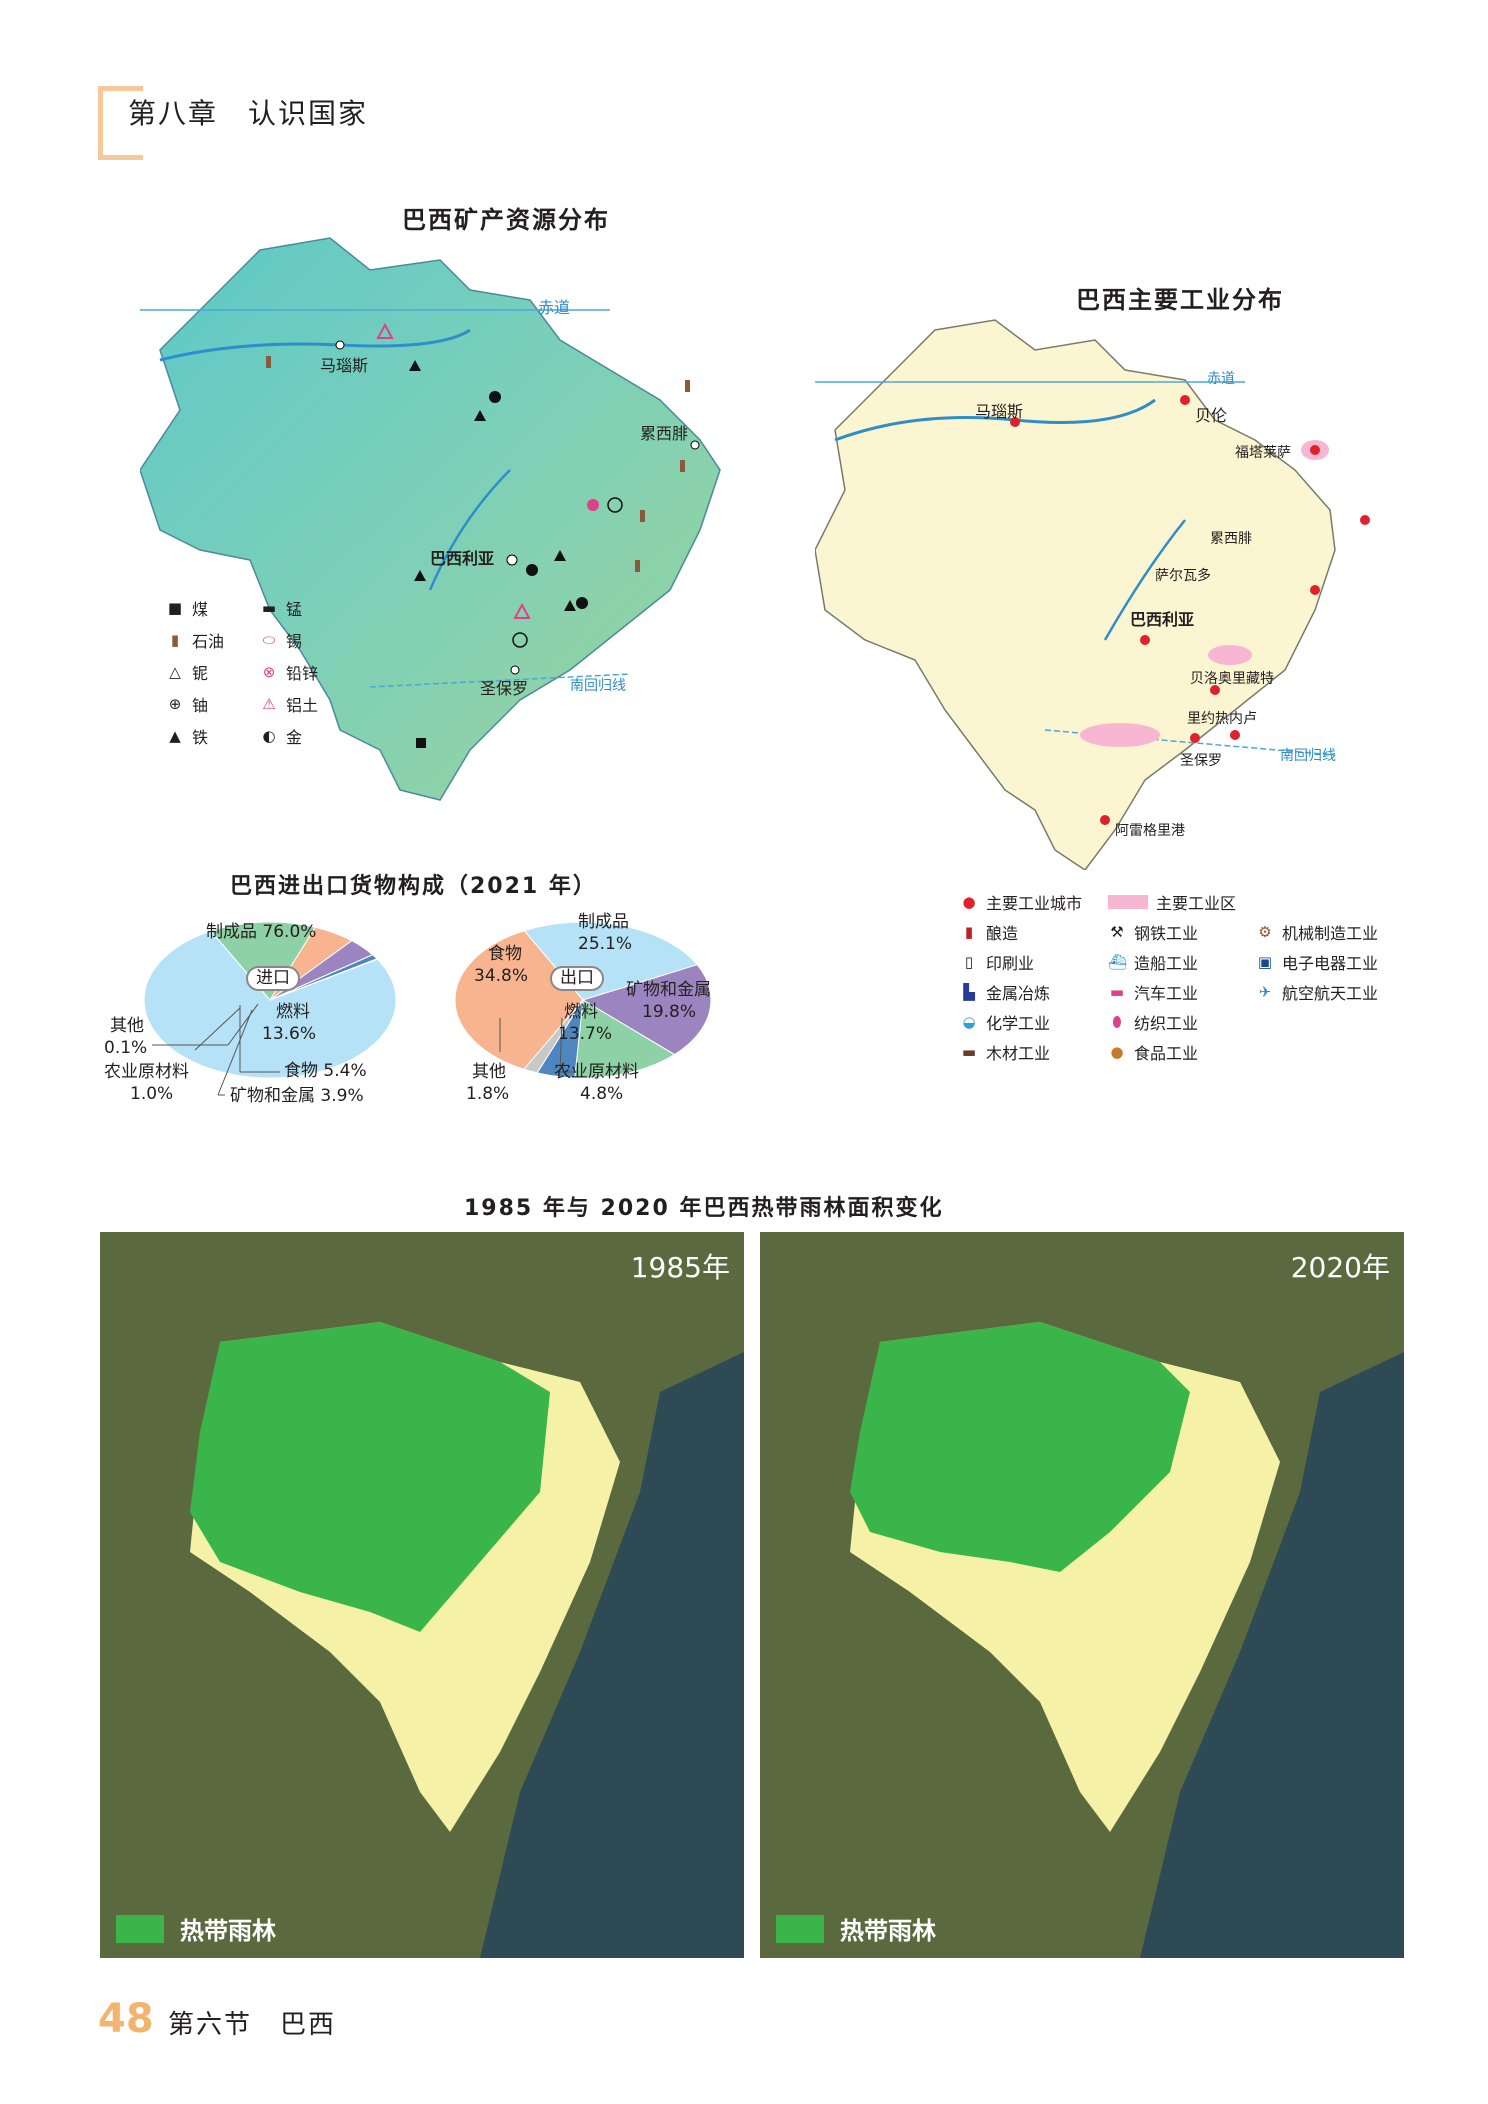 The image size is (1488, 2104). I want to click on mineral-map: 赤道 马瑙斯 累西腓 巴西利亚 圣保罗 南回归线, so click(449, 520).